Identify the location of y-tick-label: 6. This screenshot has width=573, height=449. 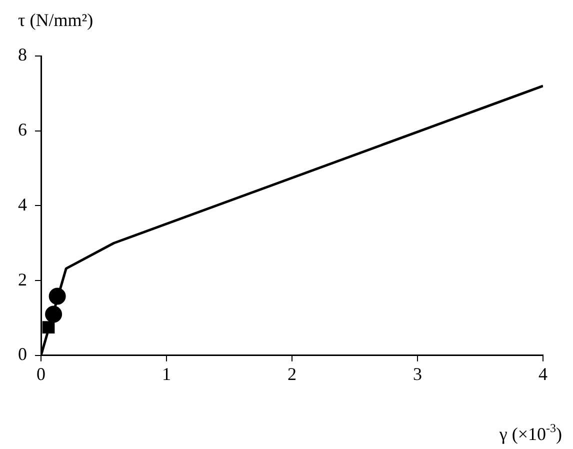
(22, 130).